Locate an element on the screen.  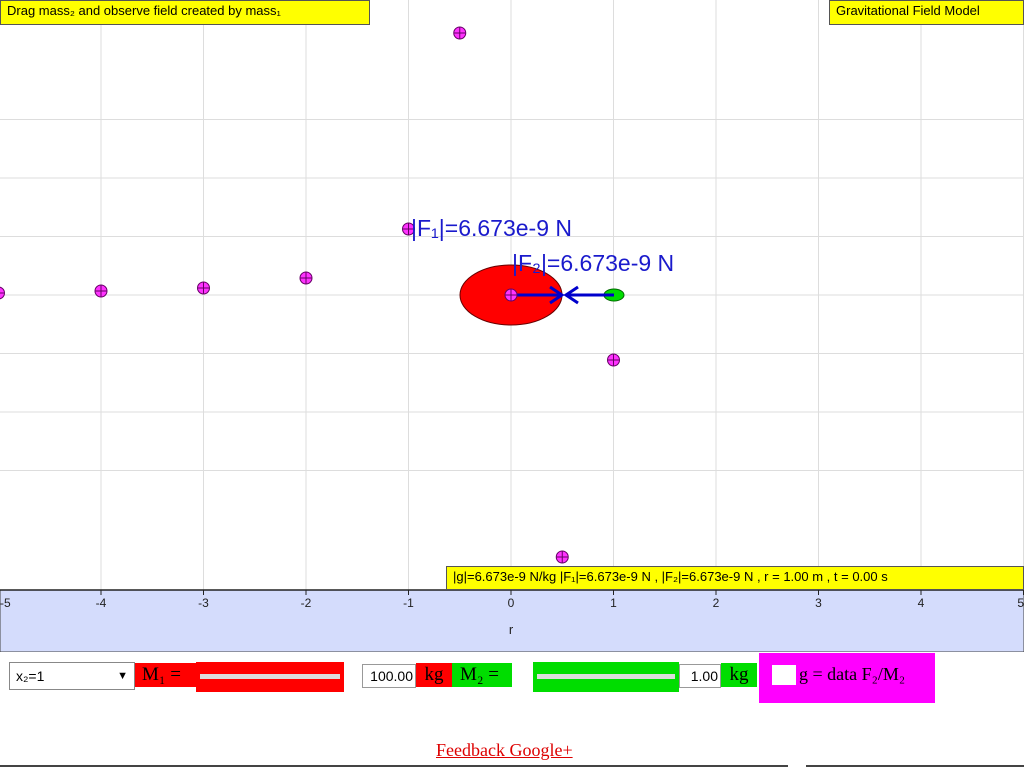
f2-arrow-head is located at coordinates (571, 295).